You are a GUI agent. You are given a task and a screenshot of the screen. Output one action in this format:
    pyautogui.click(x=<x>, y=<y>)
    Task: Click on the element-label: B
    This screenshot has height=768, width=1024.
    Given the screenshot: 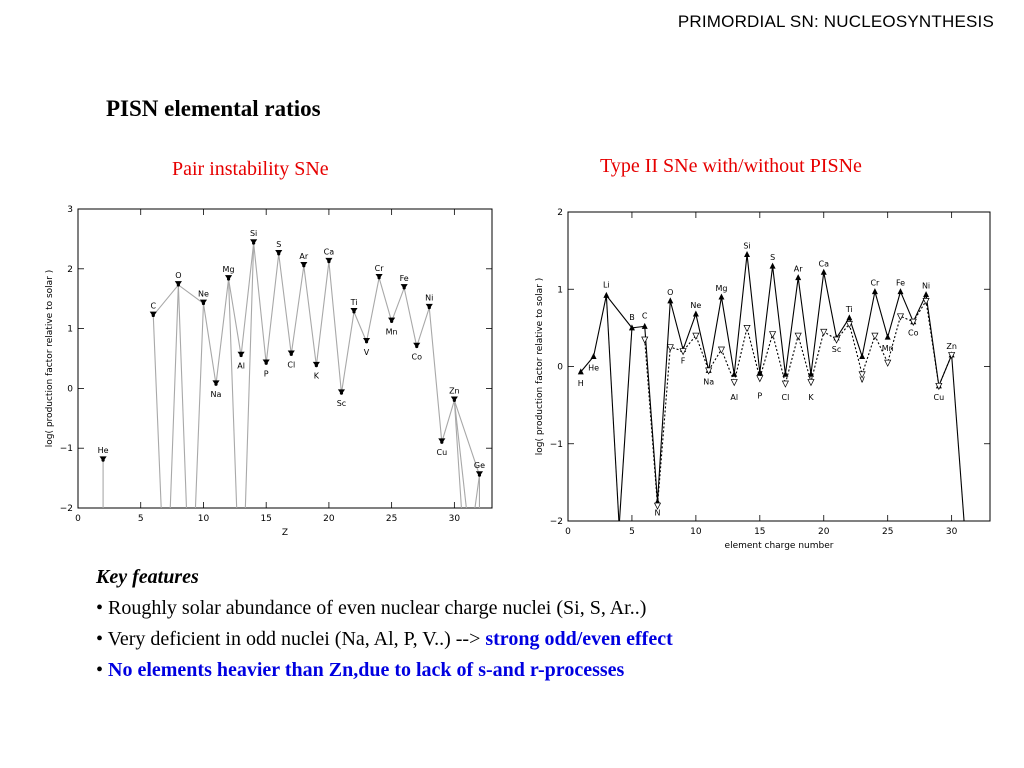 What is the action you would take?
    pyautogui.click(x=632, y=317)
    